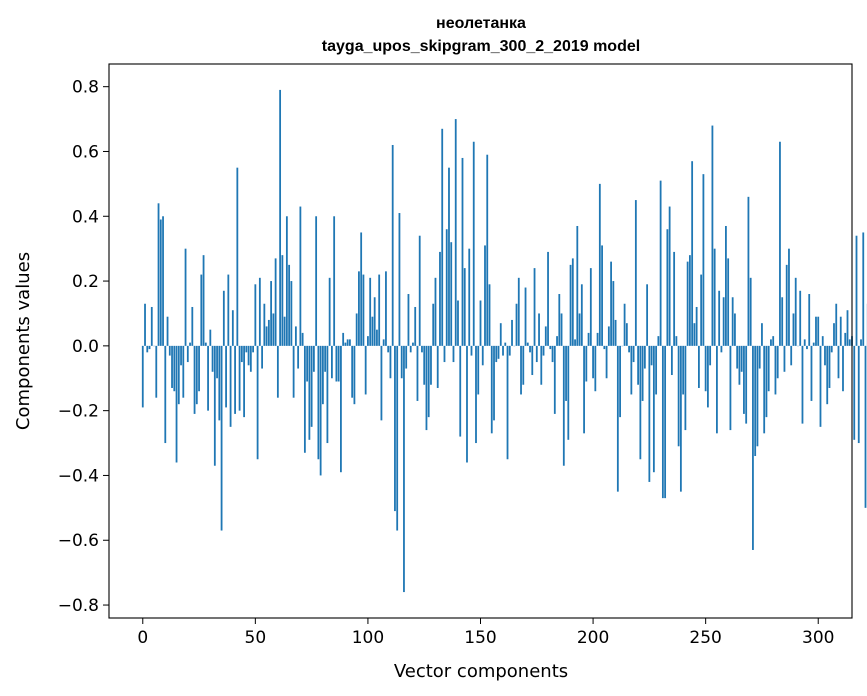 The height and width of the screenshot is (696, 867). What do you see at coordinates (78, 541) in the screenshot?
I see `y-tick-label: −0.6` at bounding box center [78, 541].